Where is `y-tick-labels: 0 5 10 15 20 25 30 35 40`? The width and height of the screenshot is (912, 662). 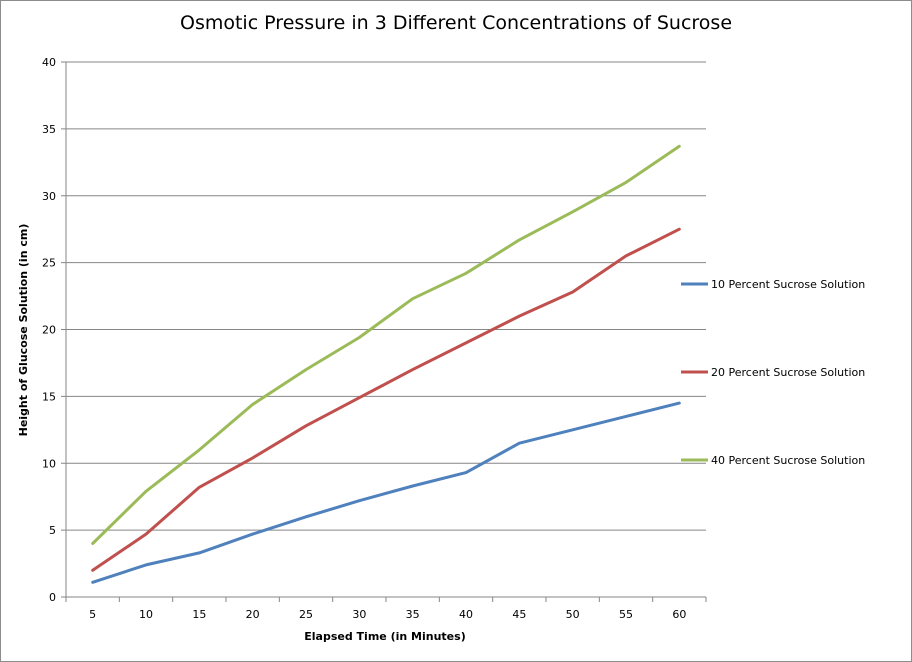 y-tick-labels: 0 5 10 15 20 25 30 35 40 is located at coordinates (49, 330).